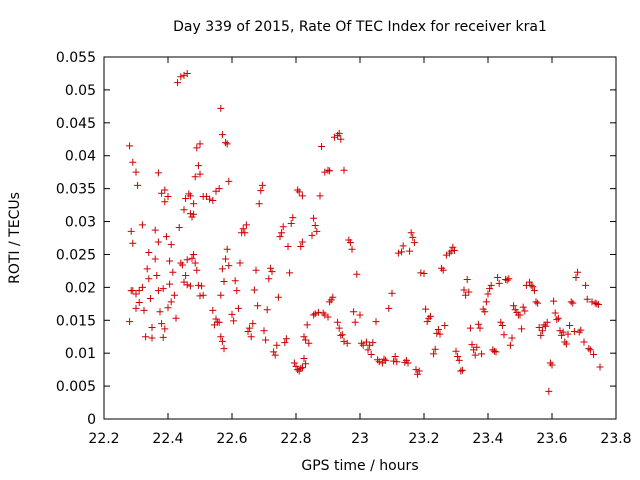 The image size is (640, 480). Describe the element at coordinates (359, 466) in the screenshot. I see `x-axis-label: GPS time / hours` at that location.